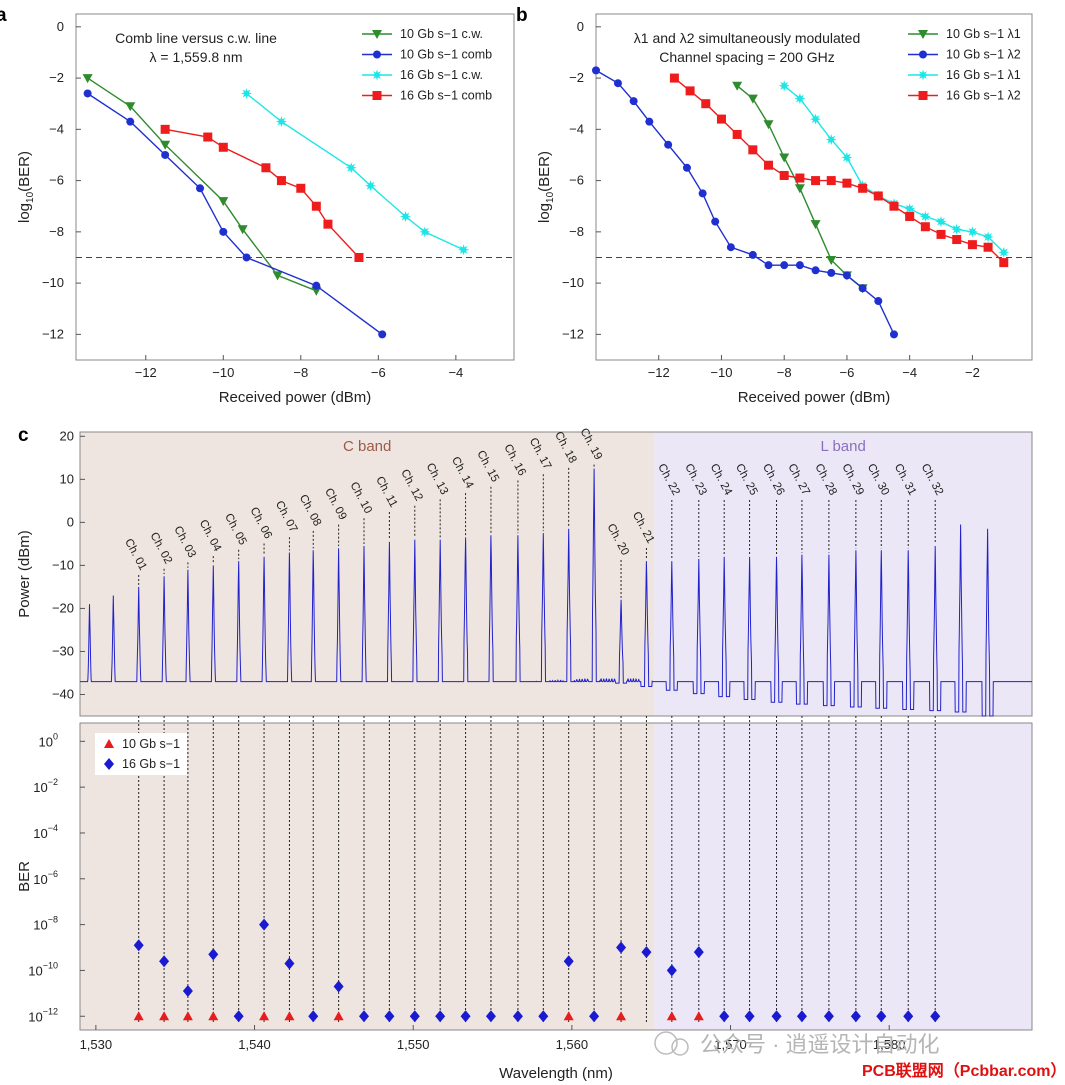 The width and height of the screenshot is (1065, 1085). I want to click on y-tick-label: −12, so click(53, 333).